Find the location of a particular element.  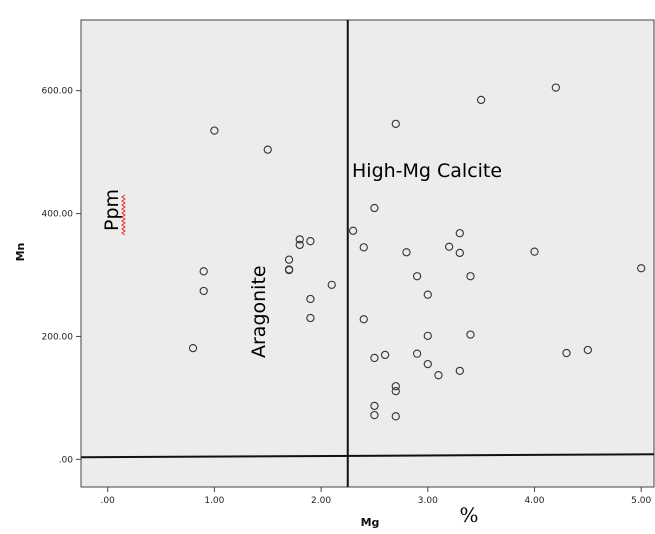

y-axis-ticks: .00 200.00 400.00 600.00 is located at coordinates (61, 276).